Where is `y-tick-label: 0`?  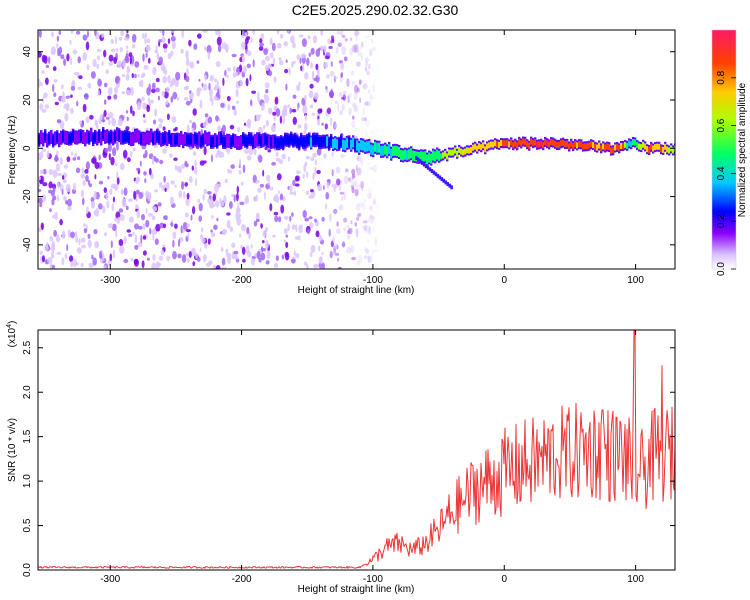 y-tick-label: 0 is located at coordinates (27, 148).